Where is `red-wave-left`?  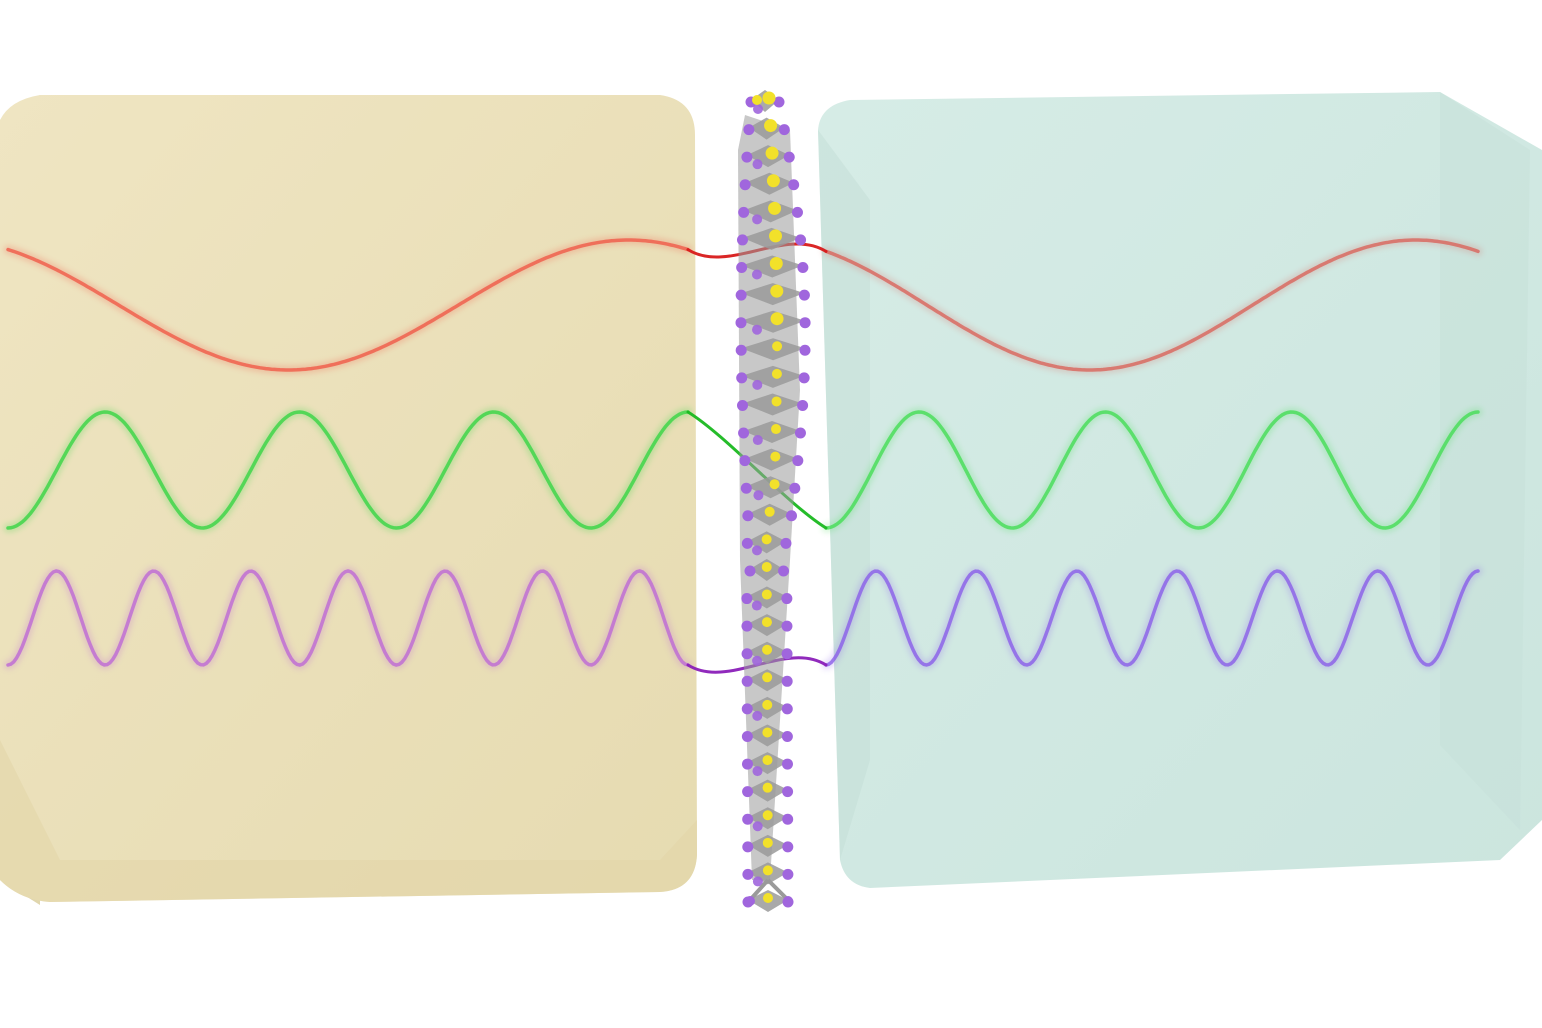 red-wave-left is located at coordinates (348, 305).